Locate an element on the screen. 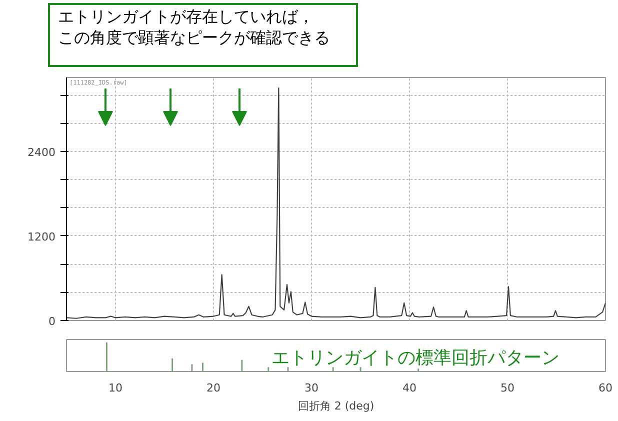  annotation: エトリンガイトの標準回折パターン is located at coordinates (416, 358).